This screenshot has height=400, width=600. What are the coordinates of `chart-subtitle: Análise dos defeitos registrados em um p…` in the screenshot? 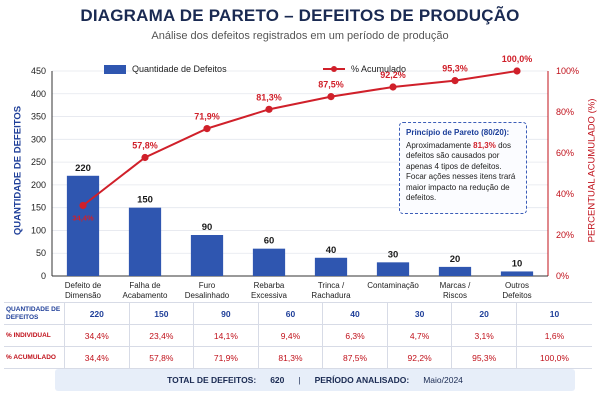 It's located at (300, 36).